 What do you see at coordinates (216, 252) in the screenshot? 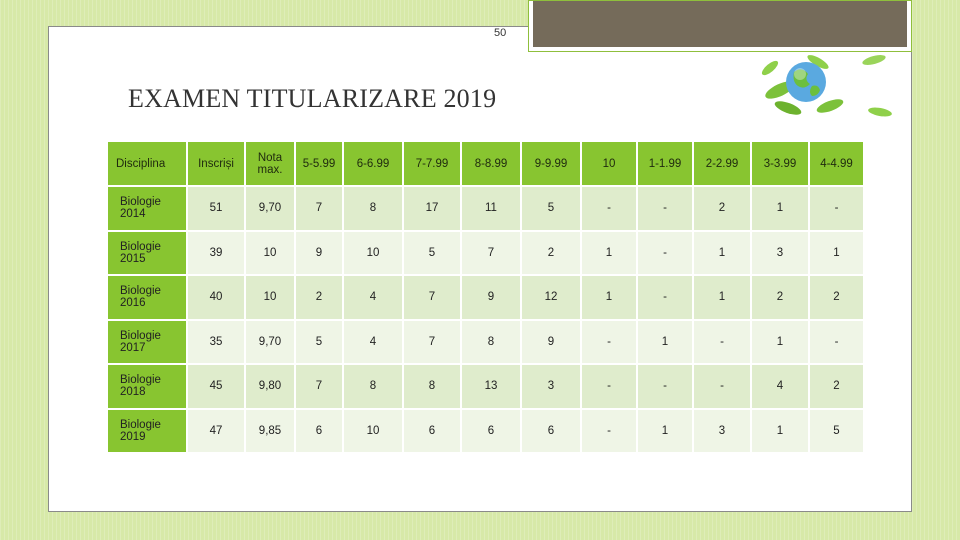
I see `table-cell: 39` at bounding box center [216, 252].